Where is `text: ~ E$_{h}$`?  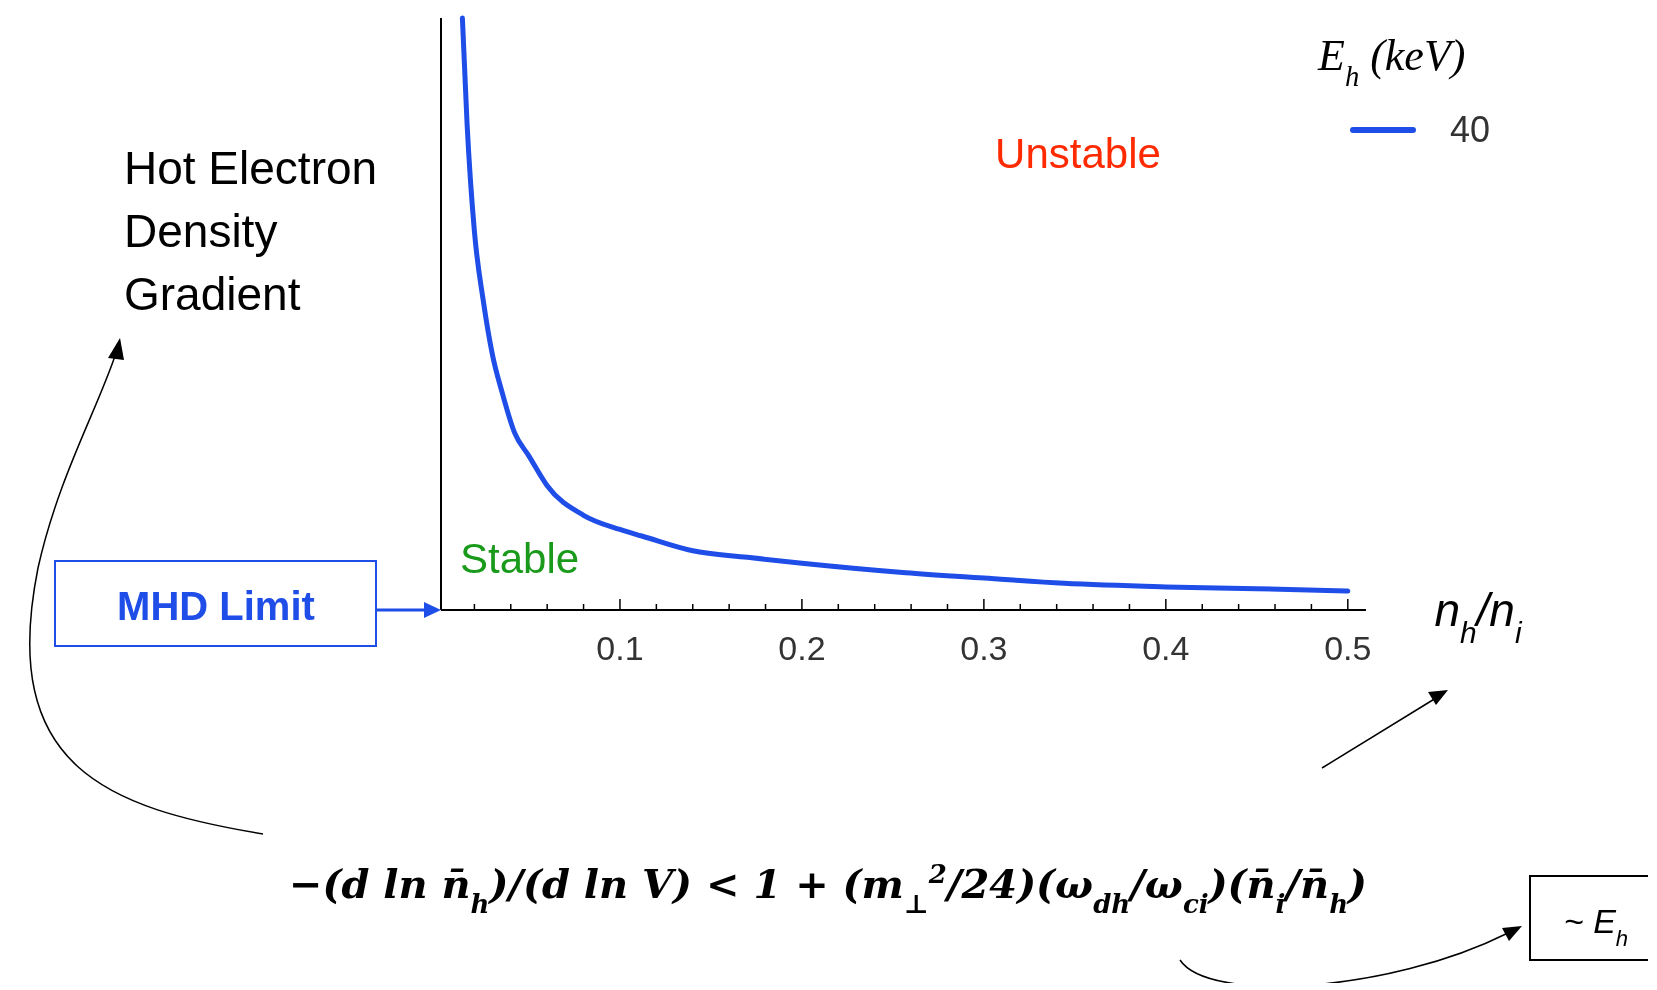 text: ~ E$_{h}$ is located at coordinates (1596, 926).